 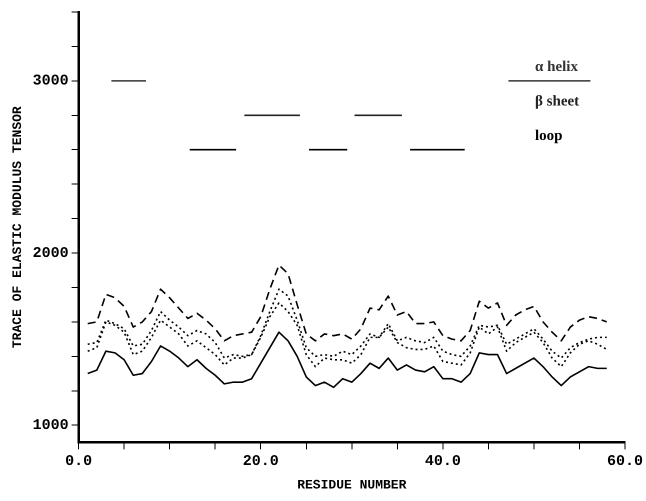 What do you see at coordinates (347, 303) in the screenshot?
I see `line-series` at bounding box center [347, 303].